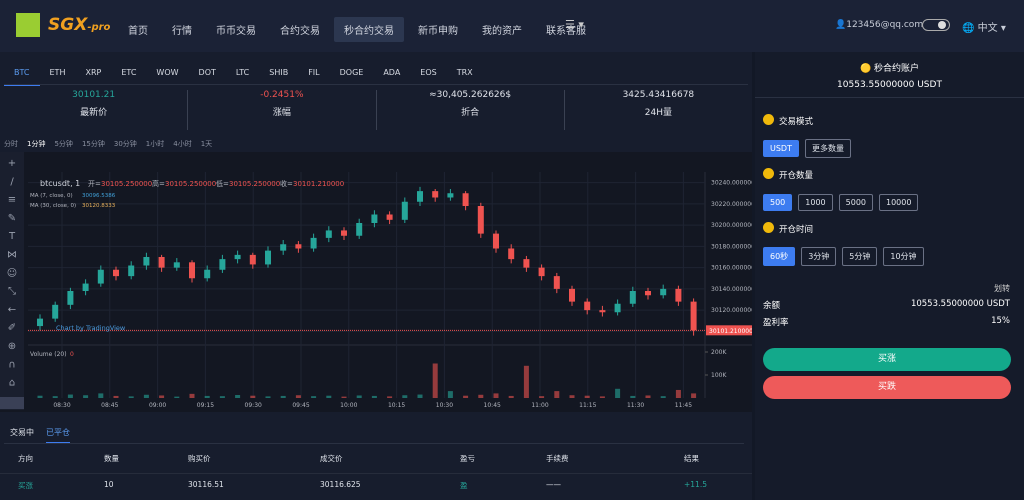 The image size is (1024, 500). I want to click on timeframe: 1分钟, so click(36, 144).